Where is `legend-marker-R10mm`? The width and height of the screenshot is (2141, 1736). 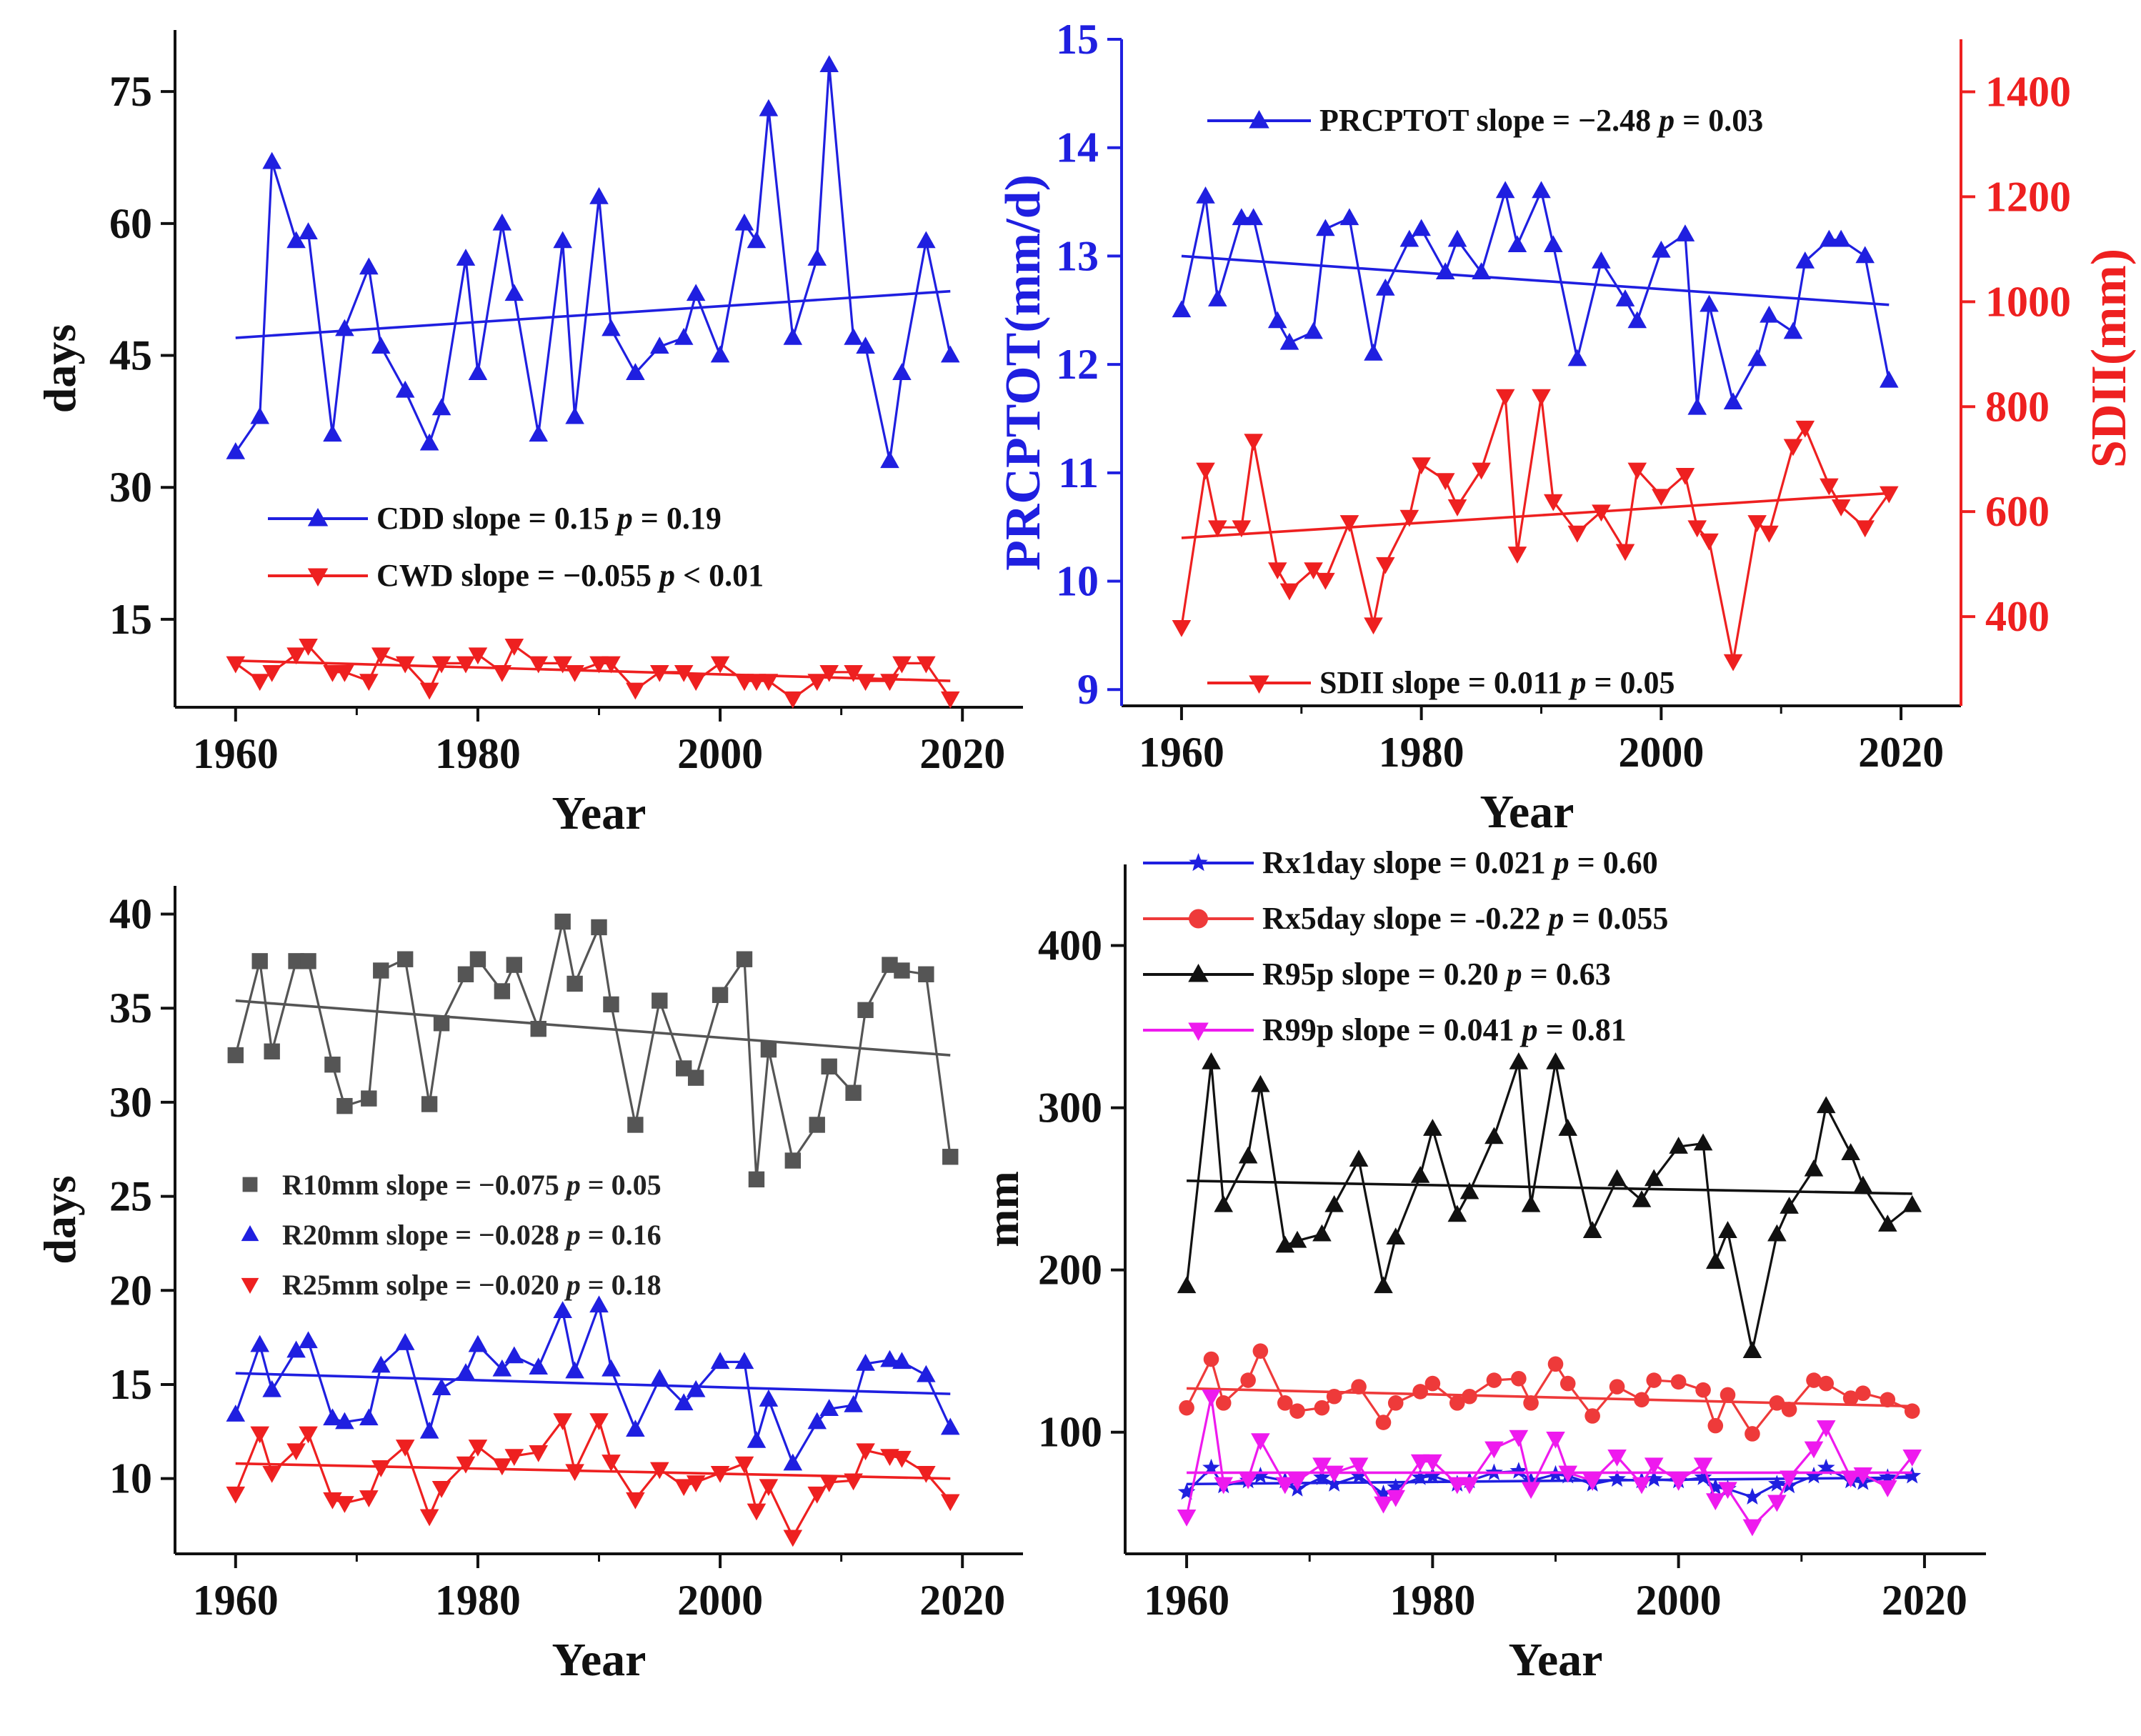
legend-marker-R10mm is located at coordinates (250, 1184).